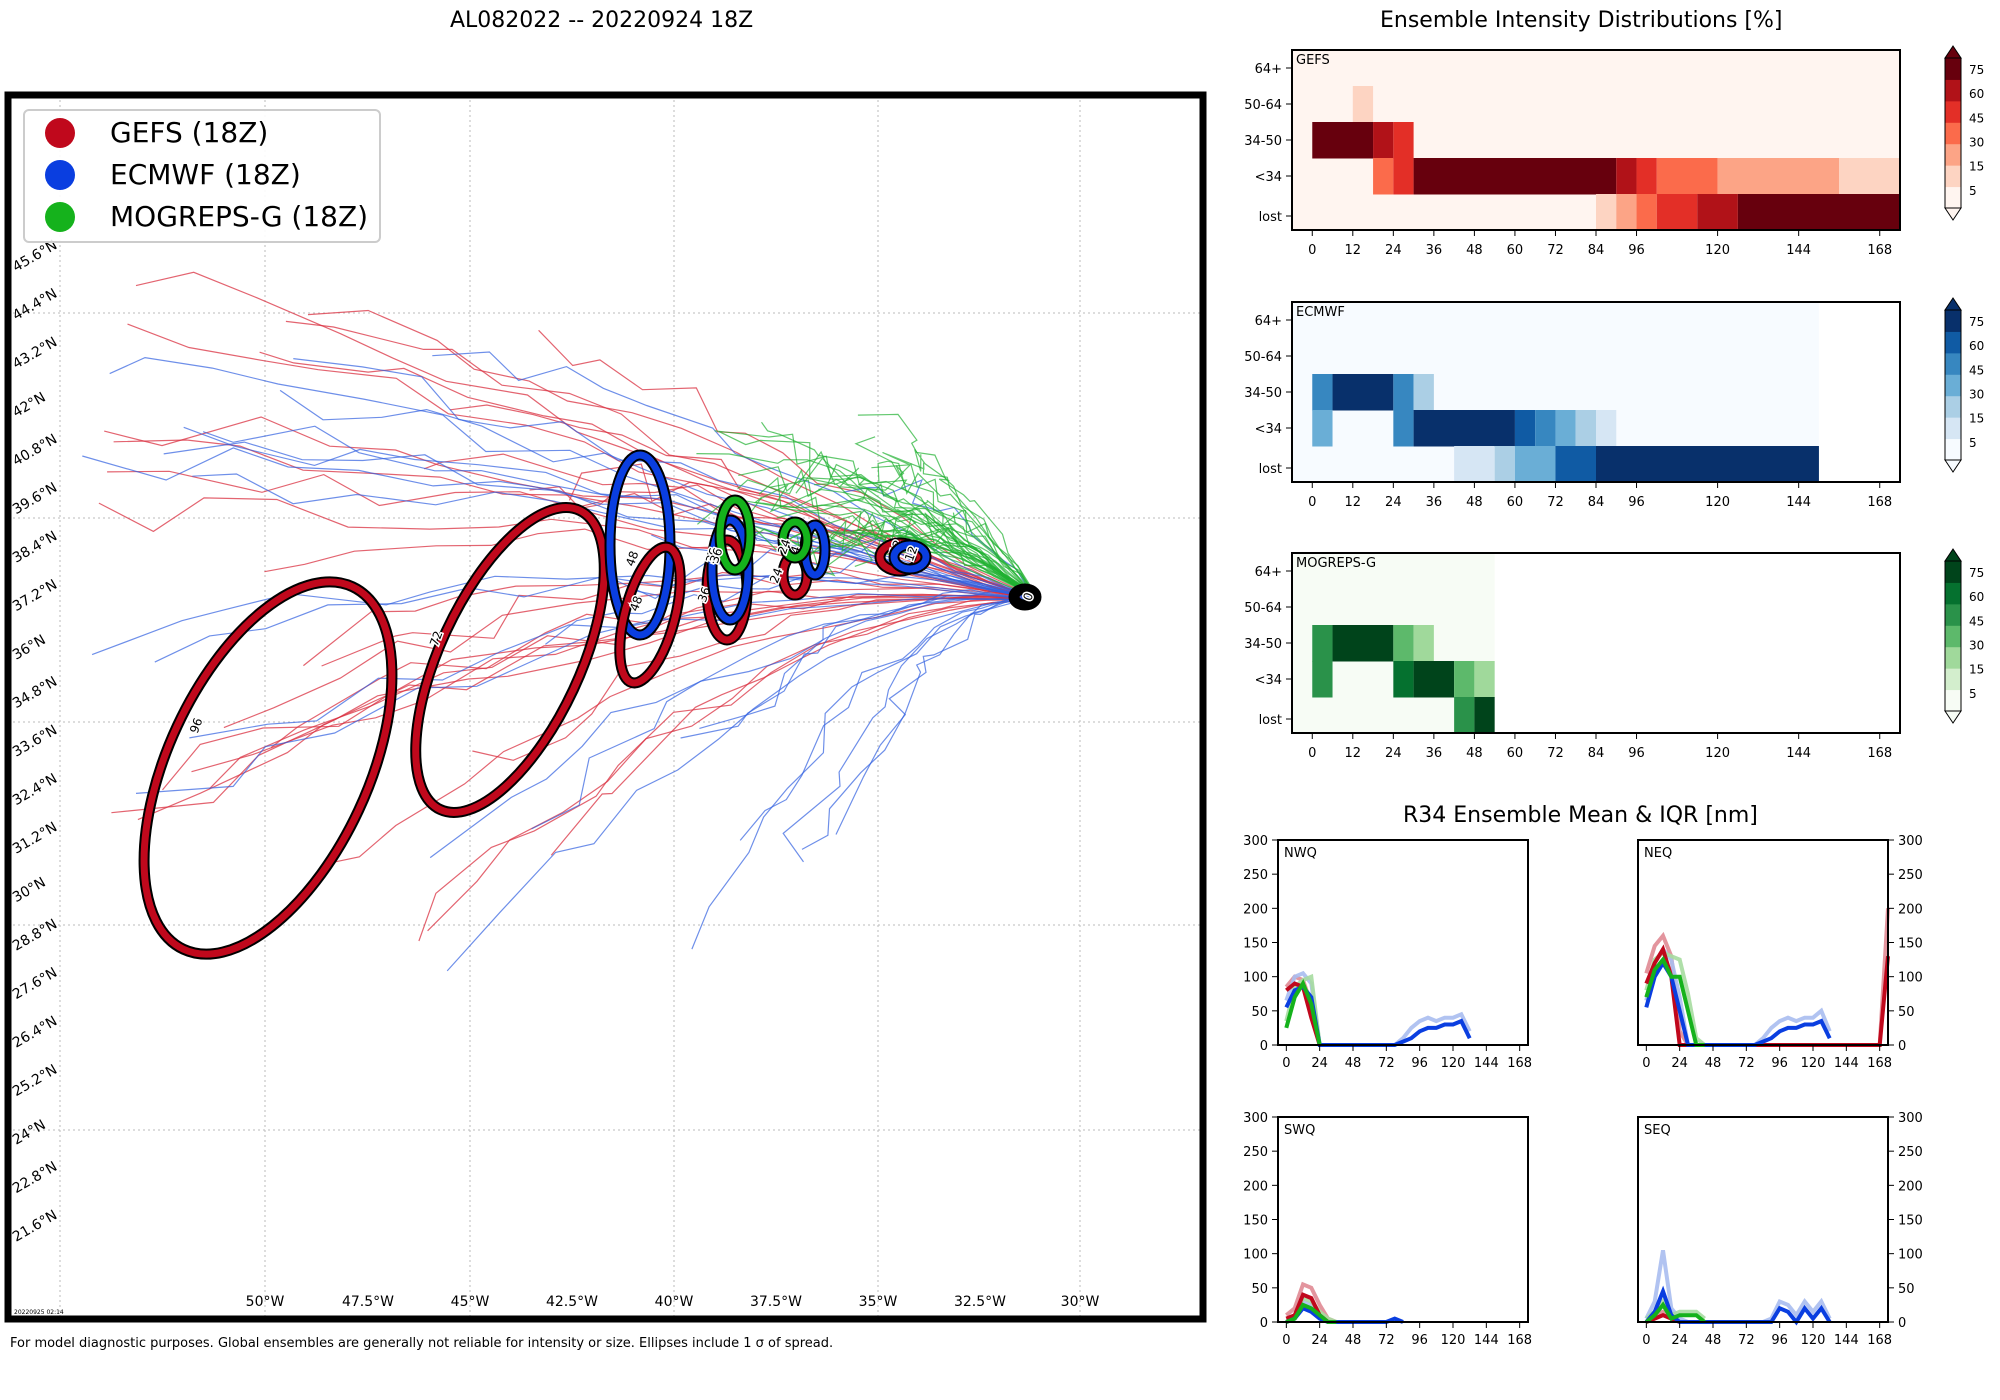 This screenshot has height=1400, width=2000. What do you see at coordinates (35, 450) in the screenshot?
I see `lat-label: 40.8°N` at bounding box center [35, 450].